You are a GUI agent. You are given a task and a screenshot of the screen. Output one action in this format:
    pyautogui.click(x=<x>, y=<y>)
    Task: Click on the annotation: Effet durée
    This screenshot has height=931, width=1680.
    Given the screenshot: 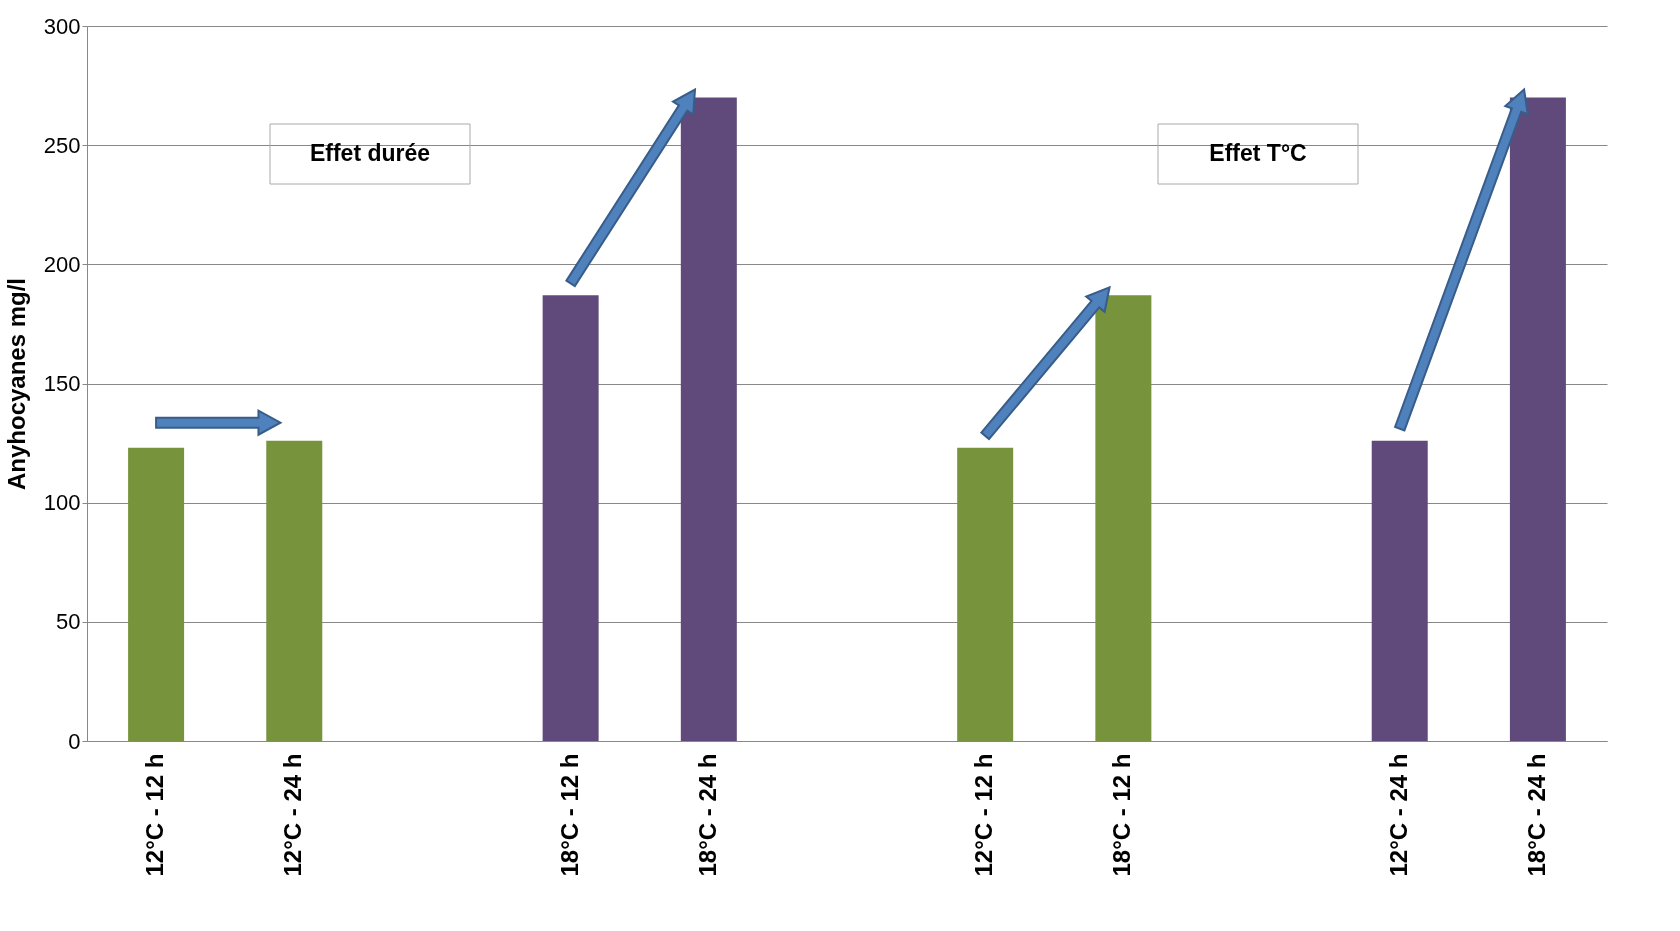 What is the action you would take?
    pyautogui.click(x=370, y=153)
    